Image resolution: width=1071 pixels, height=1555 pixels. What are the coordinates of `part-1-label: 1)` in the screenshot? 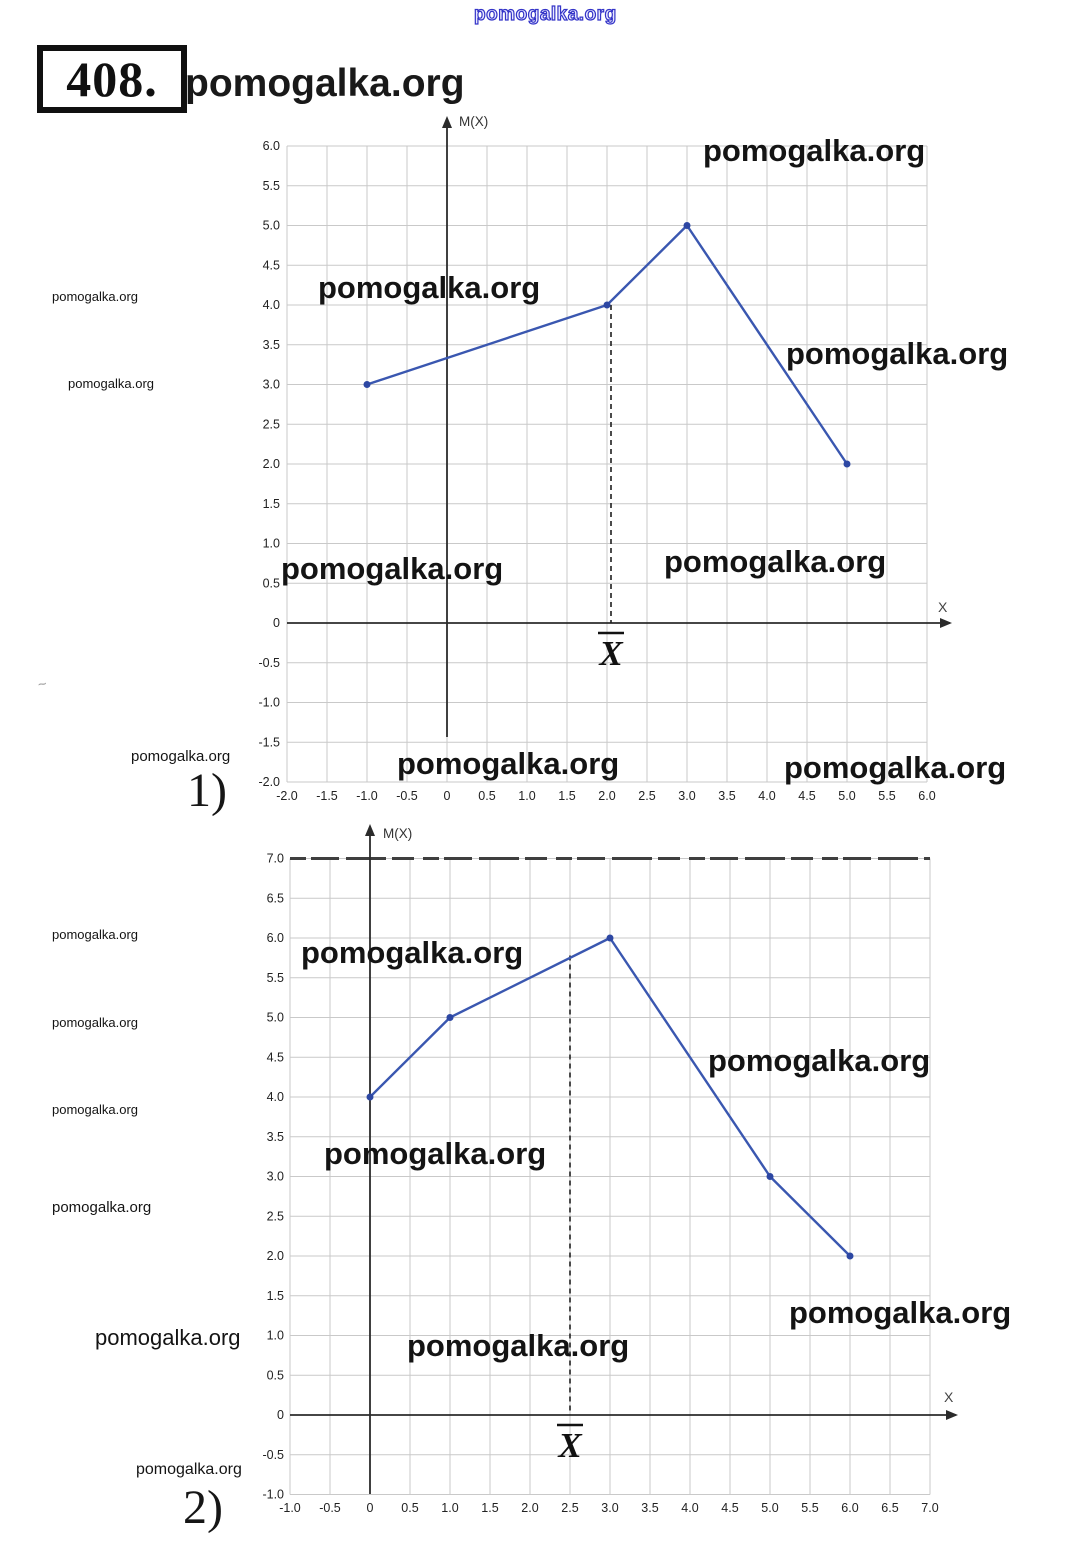 It's located at (207, 790).